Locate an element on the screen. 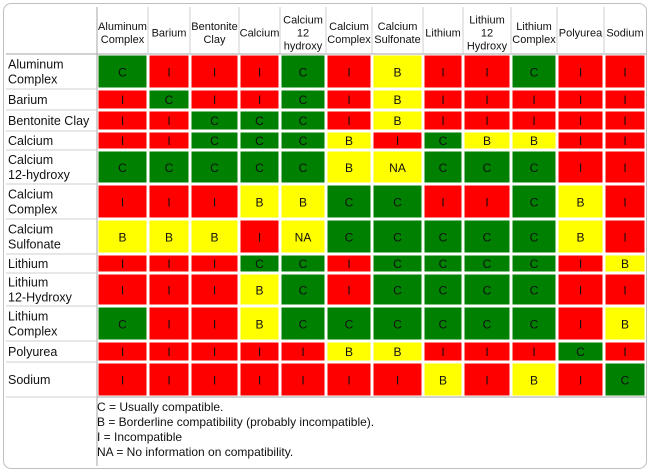 Image resolution: width=649 pixels, height=471 pixels. column-header: Barium is located at coordinates (169, 33).